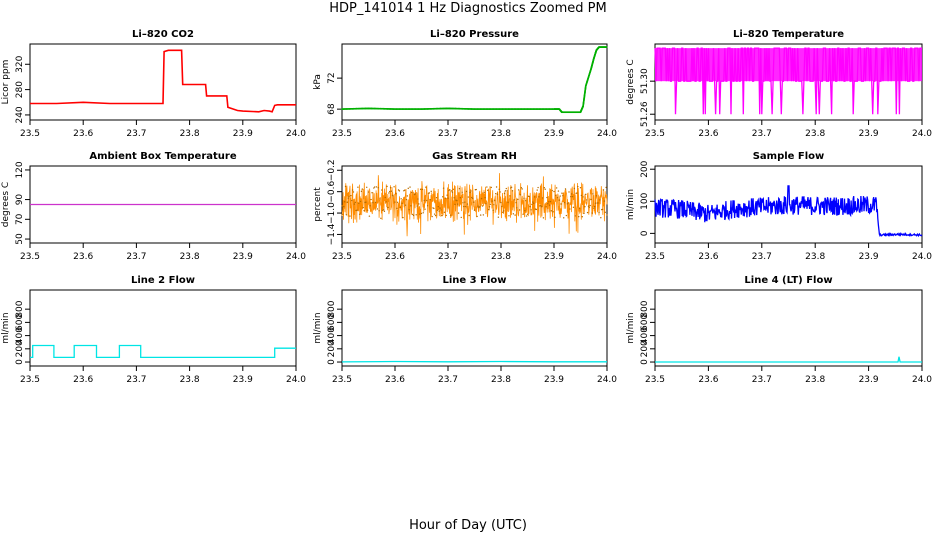 The width and height of the screenshot is (936, 540). Describe the element at coordinates (162, 156) in the screenshot. I see `panel-title: Ambient Box Temperature` at that location.